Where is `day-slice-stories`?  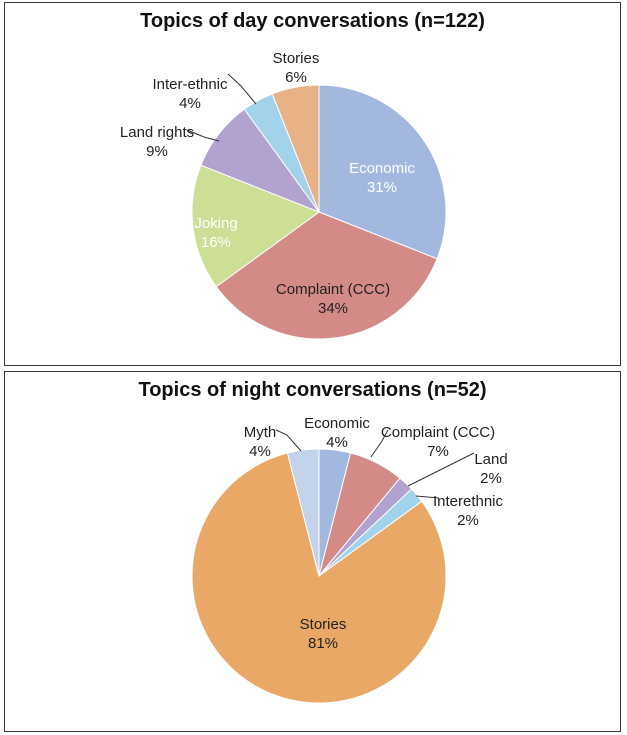
day-slice-stories is located at coordinates (295, 148).